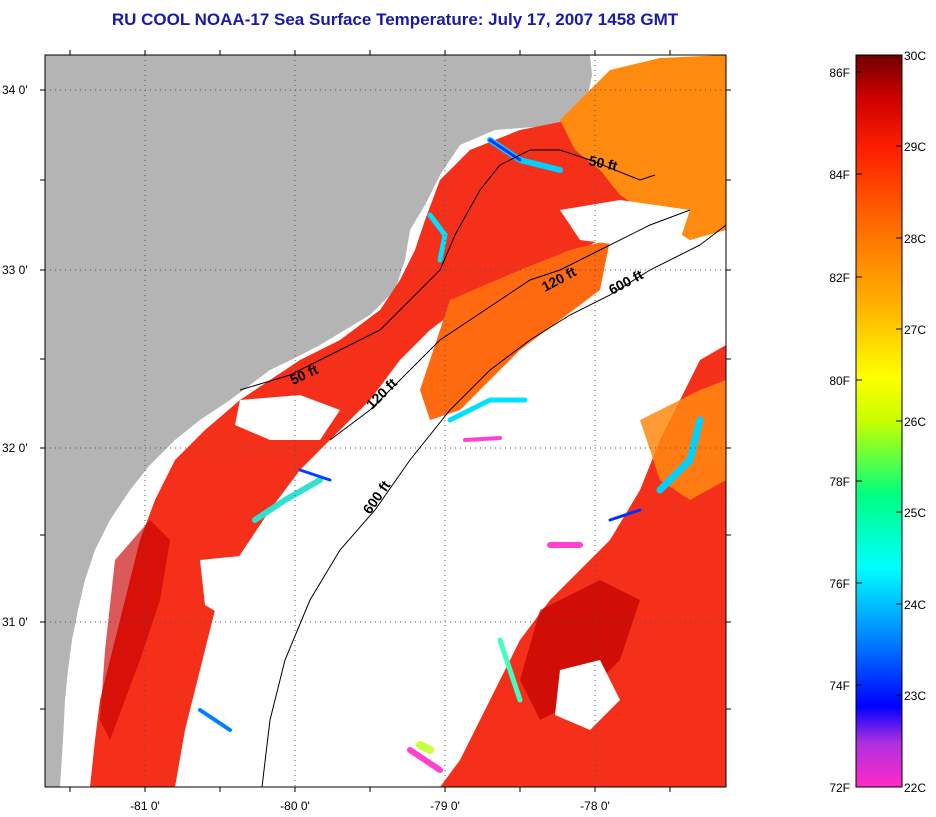 The height and width of the screenshot is (817, 936). I want to click on lon-label-79: -79 0', so click(445, 806).